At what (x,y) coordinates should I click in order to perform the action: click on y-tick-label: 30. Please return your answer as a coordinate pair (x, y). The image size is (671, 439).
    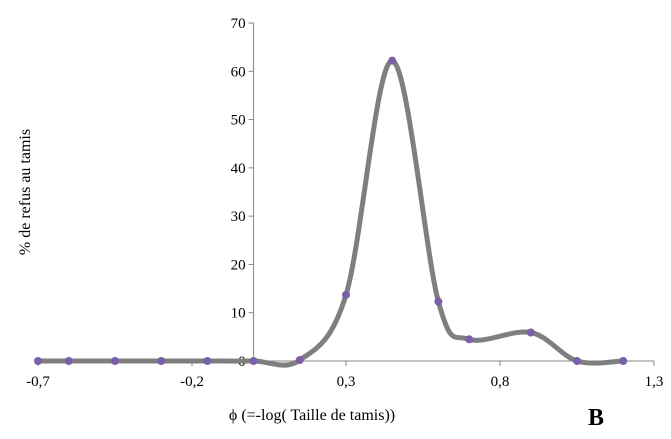
    Looking at the image, I should click on (238, 217).